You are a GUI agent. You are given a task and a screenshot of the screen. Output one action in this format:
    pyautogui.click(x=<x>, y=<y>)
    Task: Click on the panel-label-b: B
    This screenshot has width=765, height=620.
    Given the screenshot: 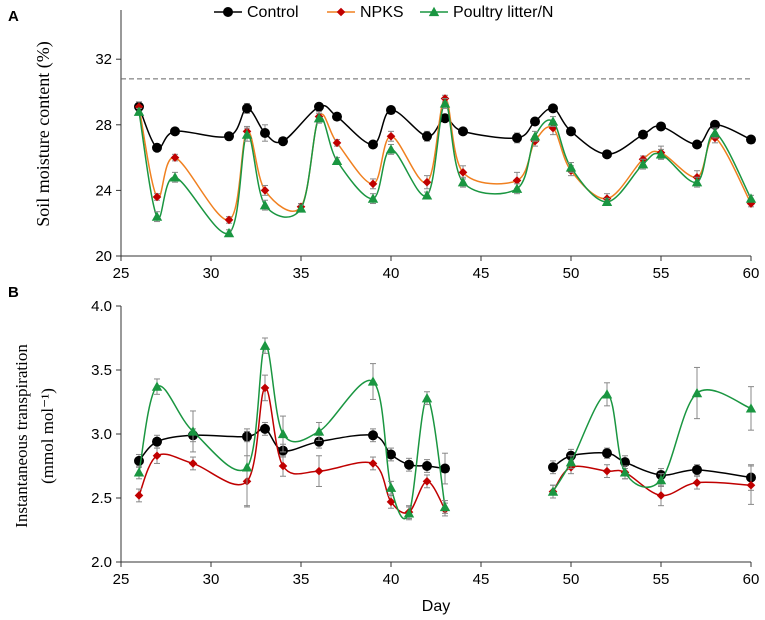 What is the action you would take?
    pyautogui.click(x=13, y=292)
    